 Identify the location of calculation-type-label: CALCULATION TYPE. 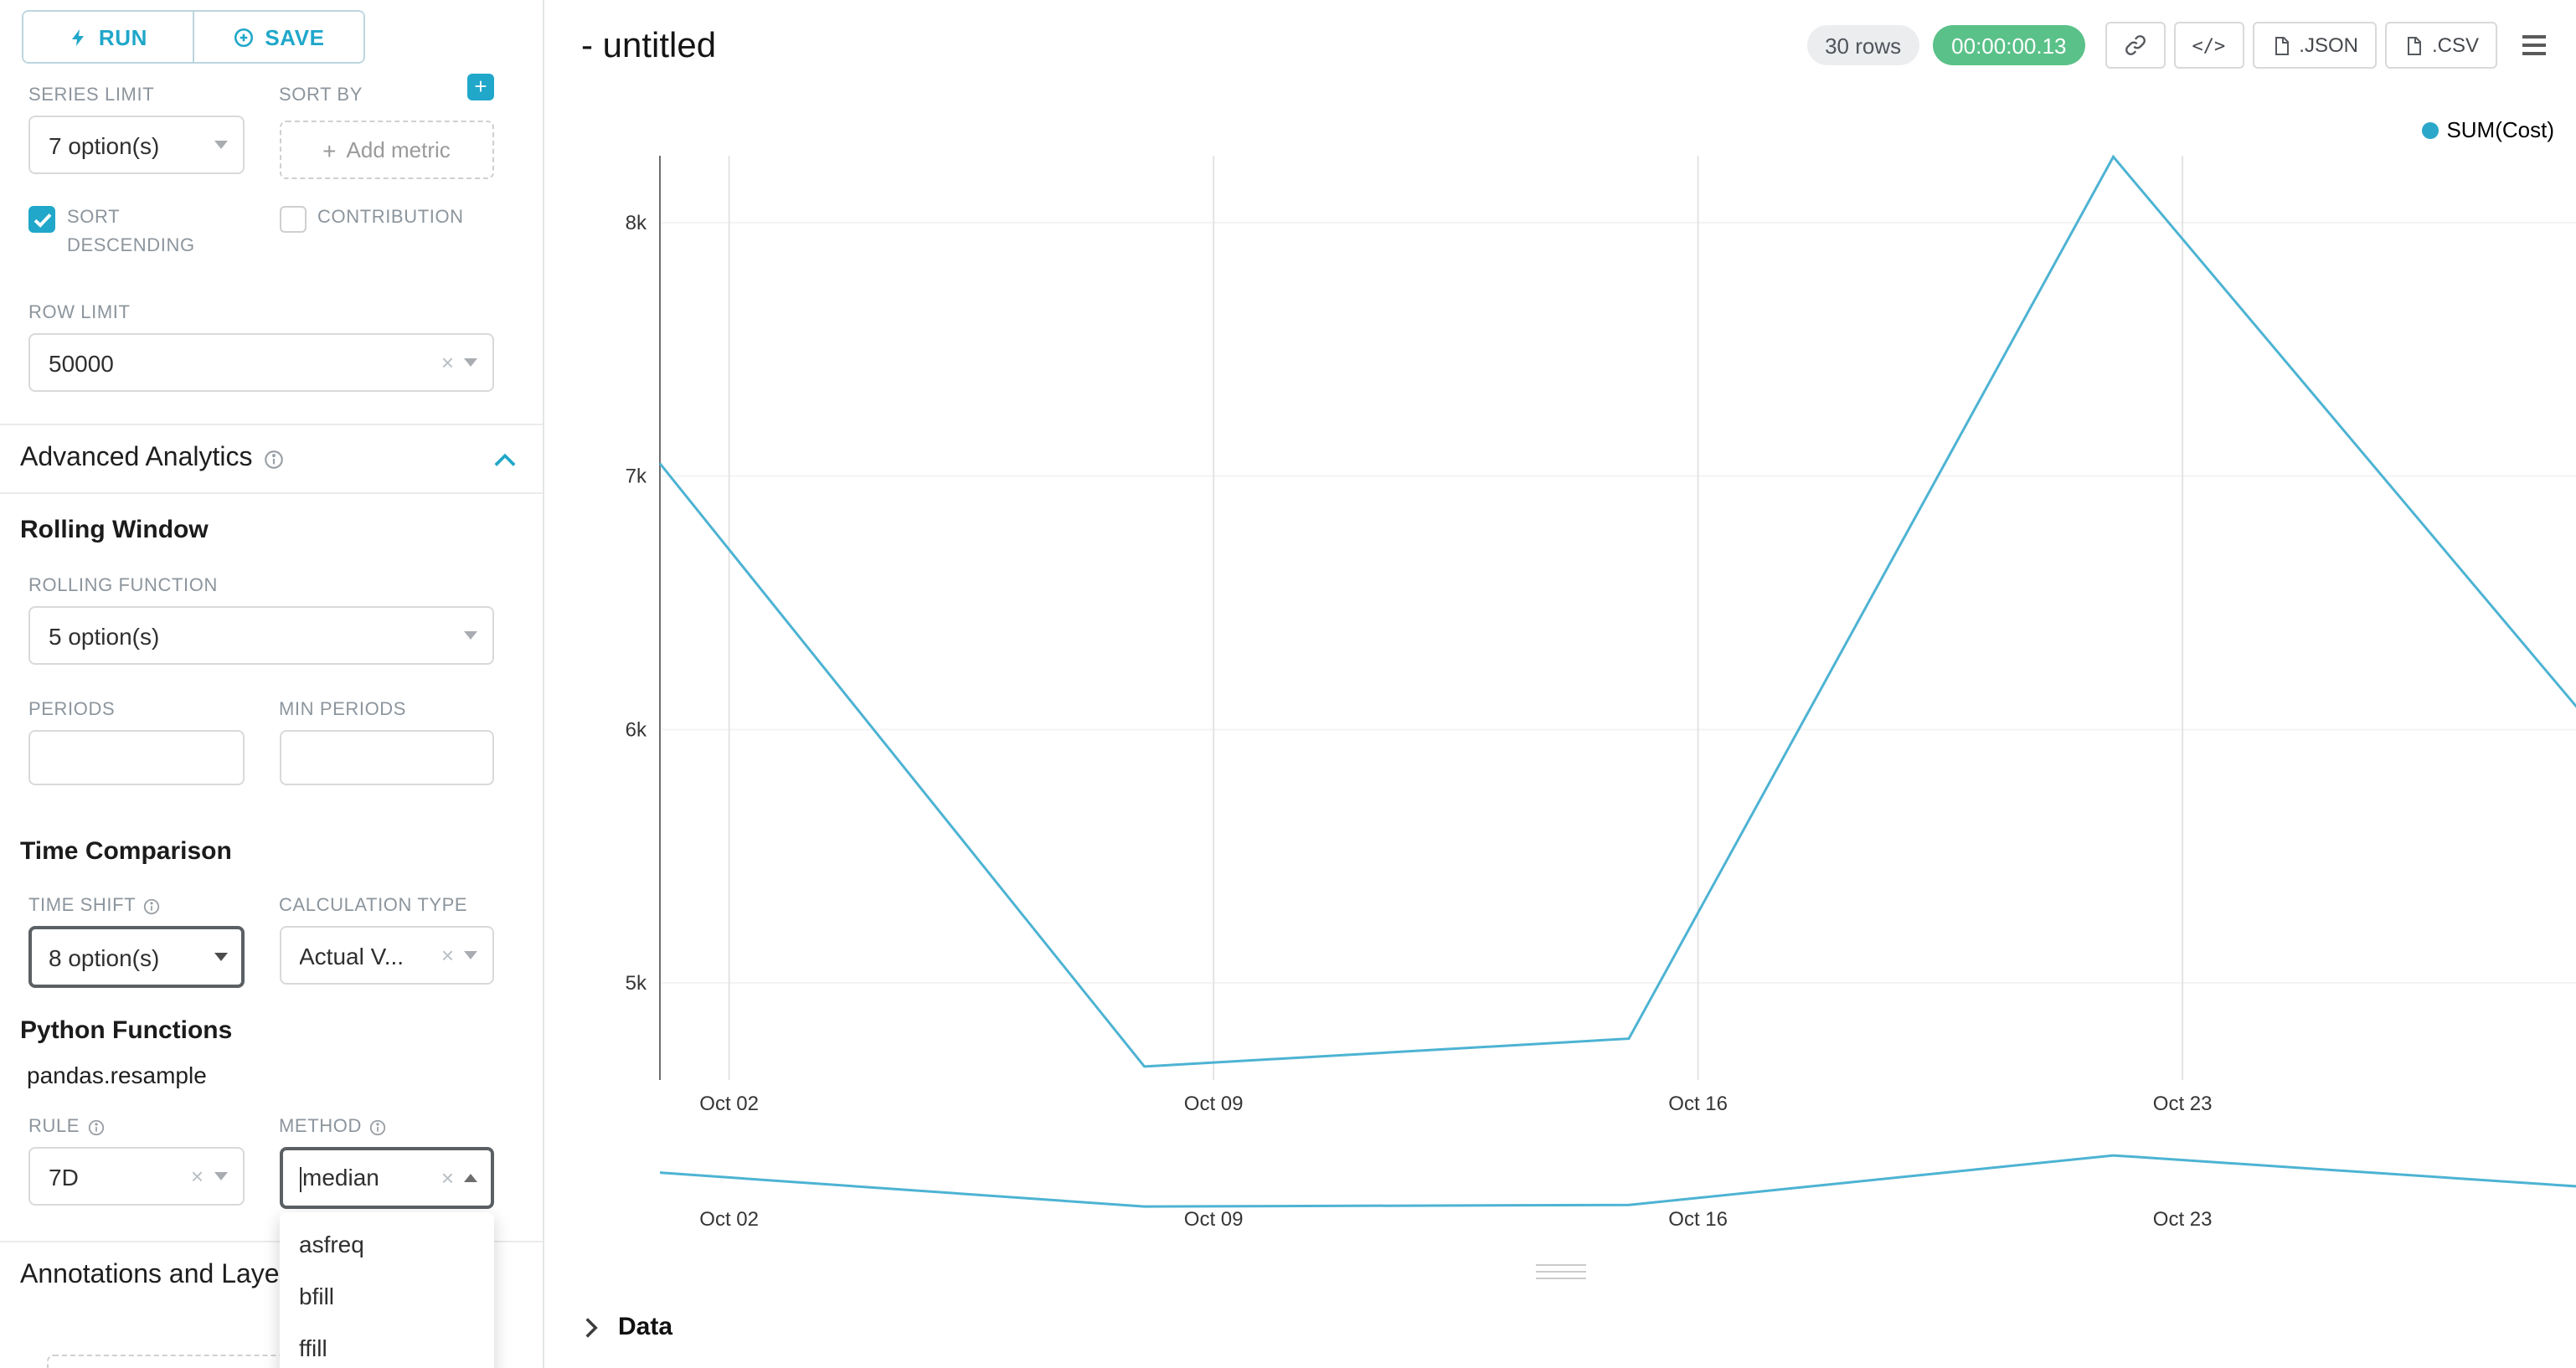
(373, 906).